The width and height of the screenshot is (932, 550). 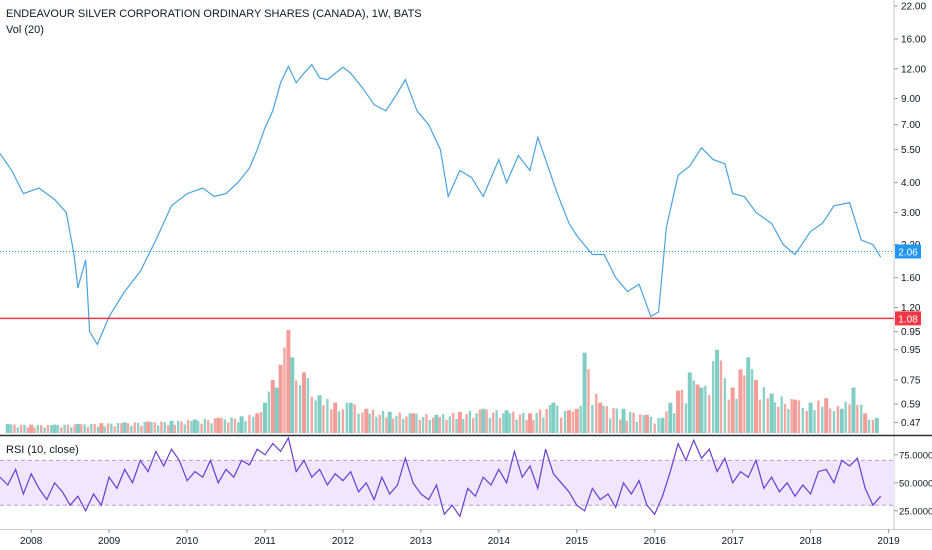 I want to click on x-tick-label: 2013, so click(x=421, y=541).